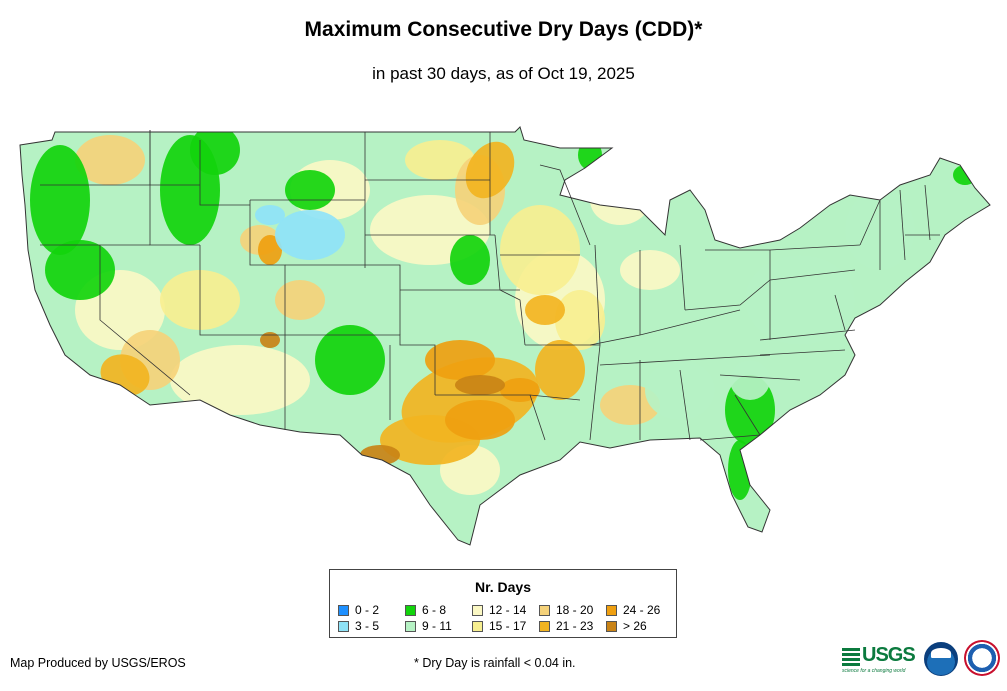 This screenshot has width=1007, height=691. I want to click on producer-credit: Map Produced by USGS/EROS, so click(98, 663).